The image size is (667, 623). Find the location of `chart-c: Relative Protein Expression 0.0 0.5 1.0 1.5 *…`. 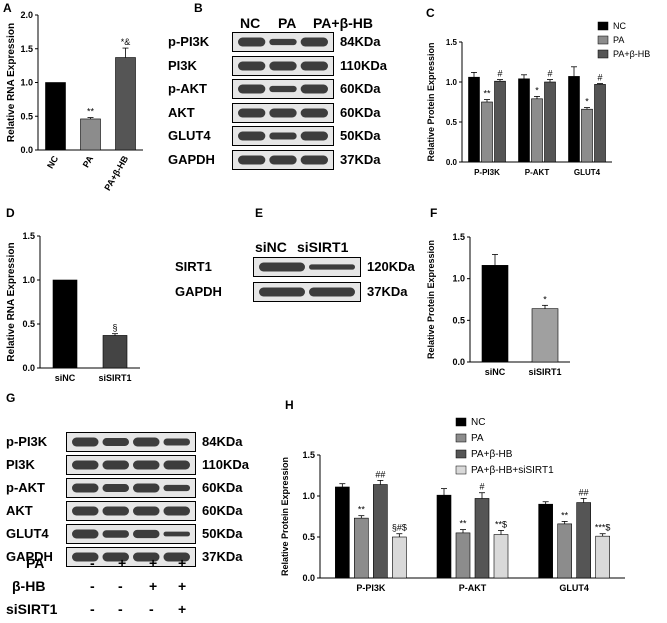

chart-c: Relative Protein Expression 0.0 0.5 1.0 1.5 *… is located at coordinates (538, 99).